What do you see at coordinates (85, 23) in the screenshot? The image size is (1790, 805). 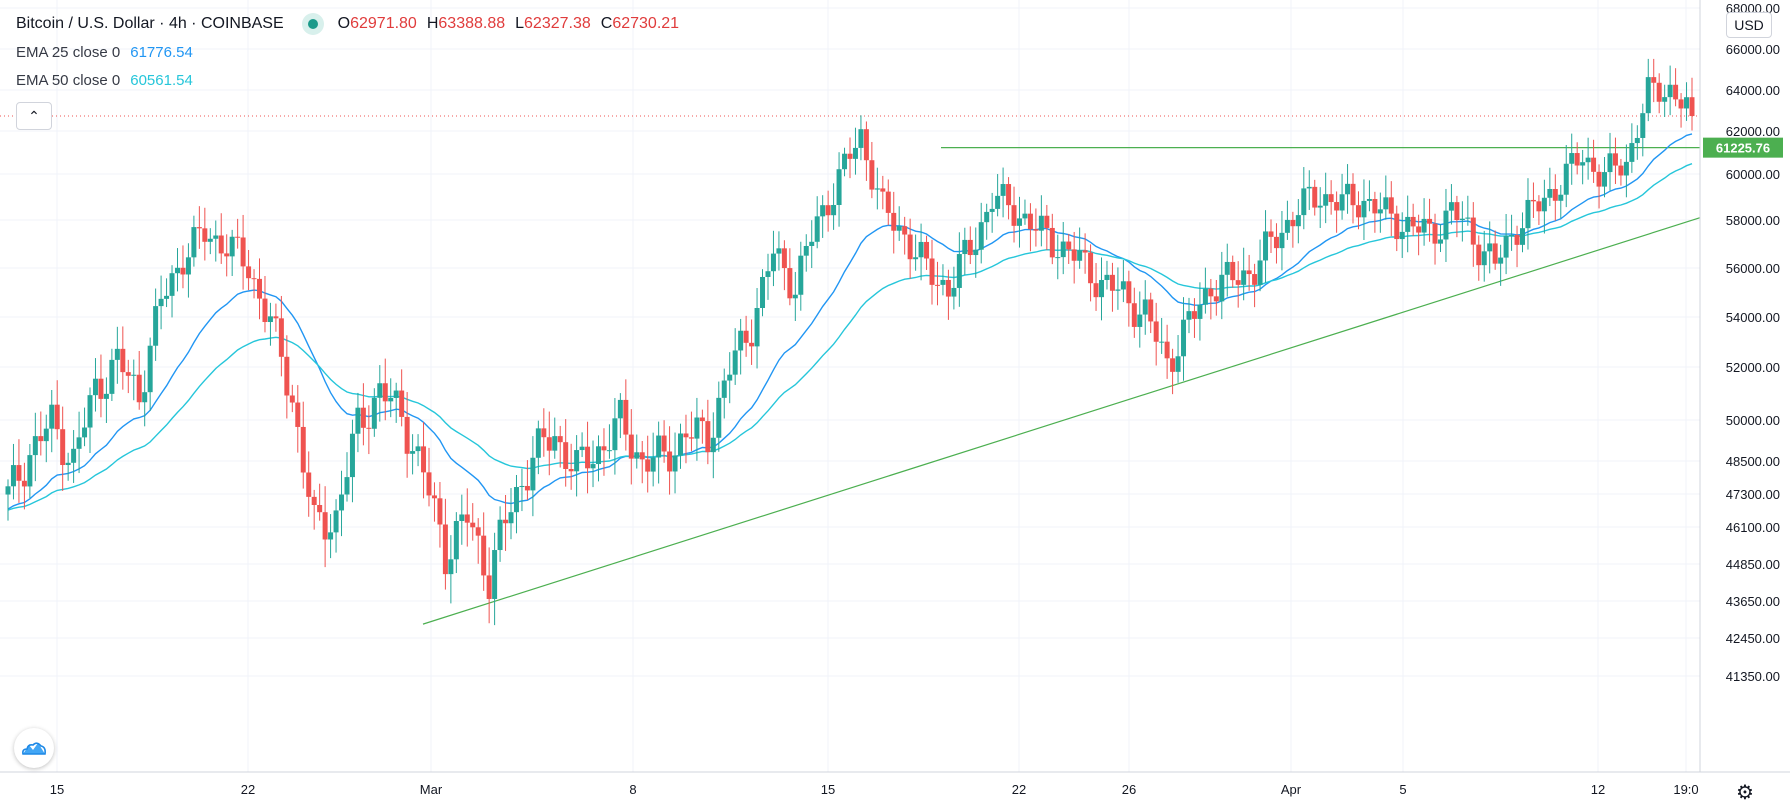 I see `symbol-name: Bitcoin / U.S. Dollar` at bounding box center [85, 23].